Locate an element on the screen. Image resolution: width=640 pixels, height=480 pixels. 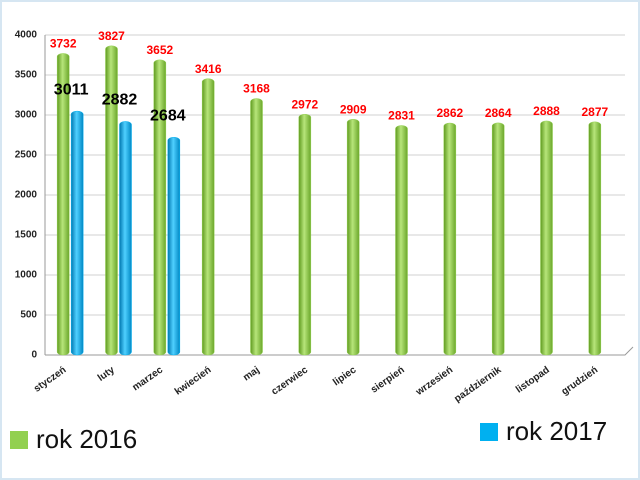
x-tick-label: marzec is located at coordinates (148, 378).